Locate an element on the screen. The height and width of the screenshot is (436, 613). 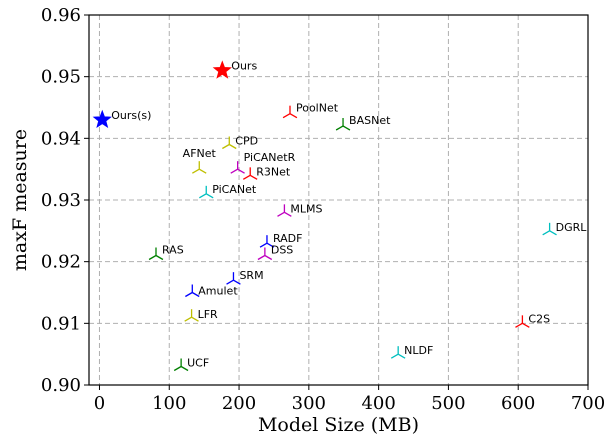
y-axis-title: maxF measure is located at coordinates (20, 200).